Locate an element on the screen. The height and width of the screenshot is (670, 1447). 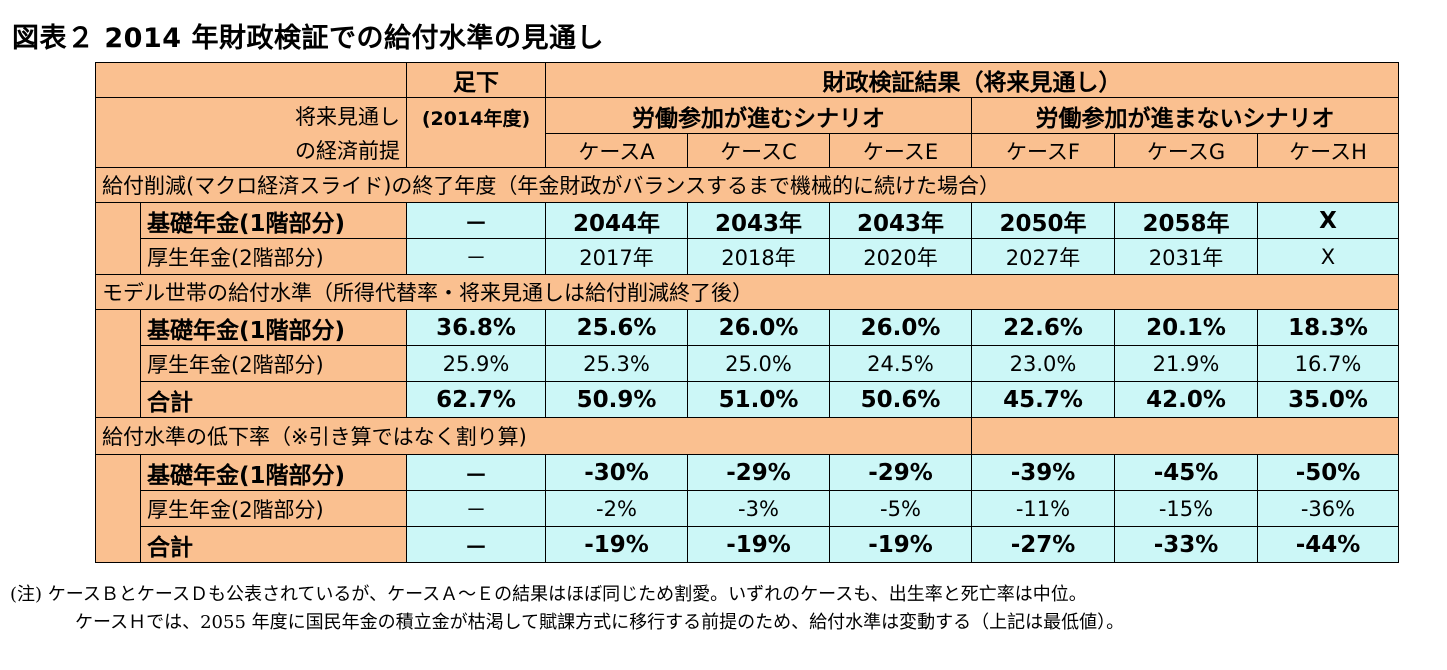
value-cell: 23.0% is located at coordinates (1043, 363).